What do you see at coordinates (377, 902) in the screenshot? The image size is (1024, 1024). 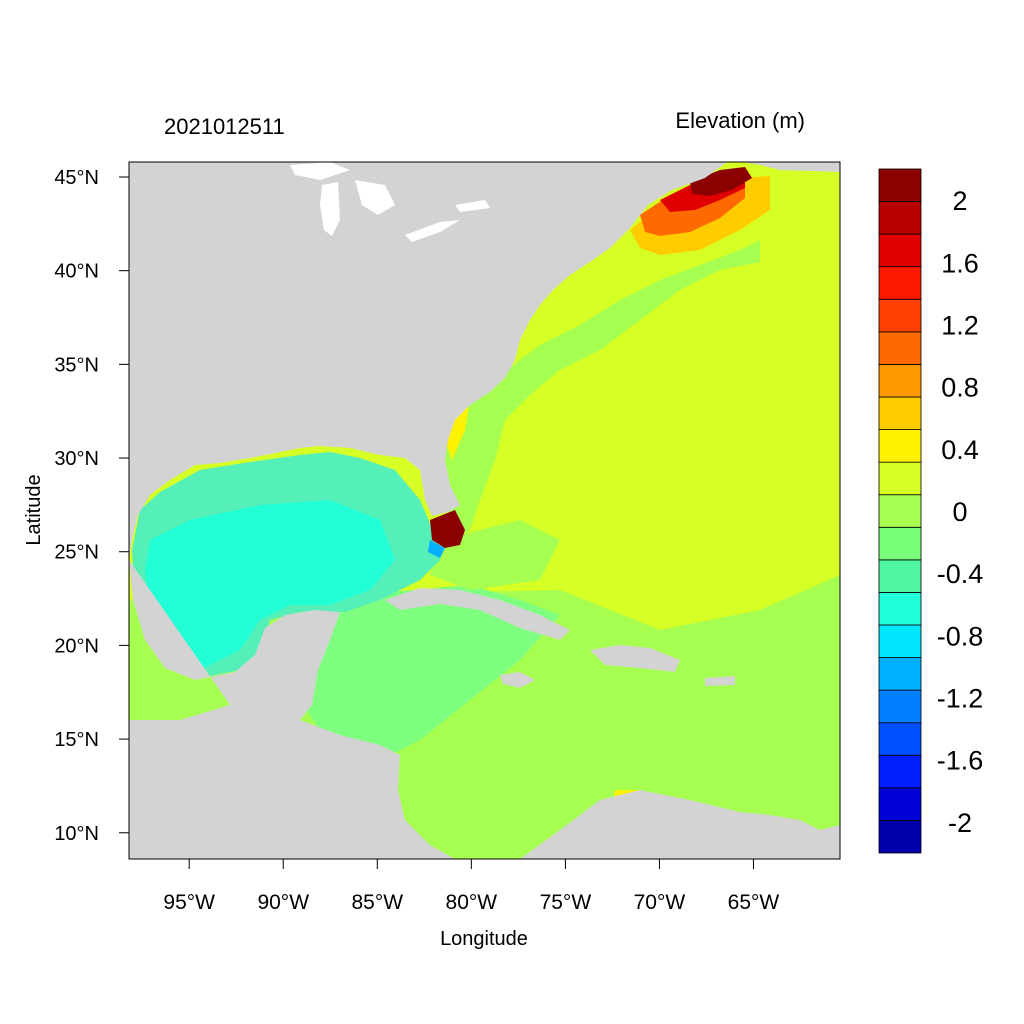 I see `lon-tick-label: 85°W` at bounding box center [377, 902].